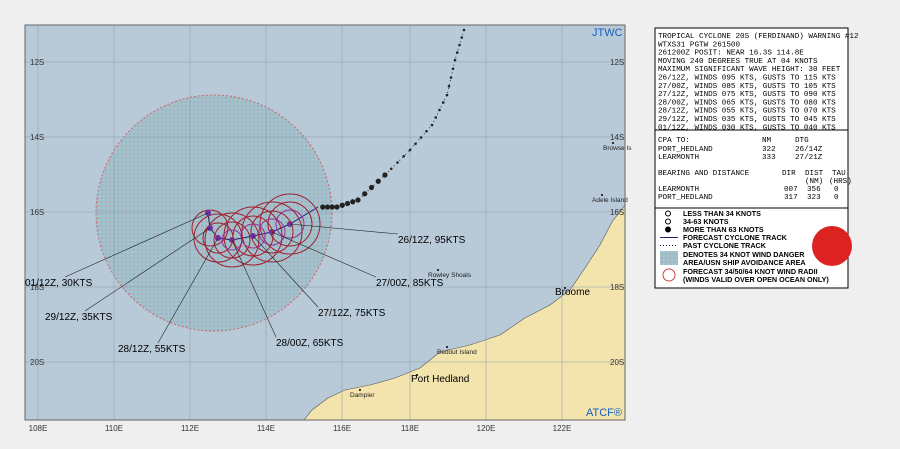 Image resolution: width=900 pixels, height=449 pixels. Describe the element at coordinates (59, 283) in the screenshot. I see `track-label: 01/12Z, 30KTS` at that location.